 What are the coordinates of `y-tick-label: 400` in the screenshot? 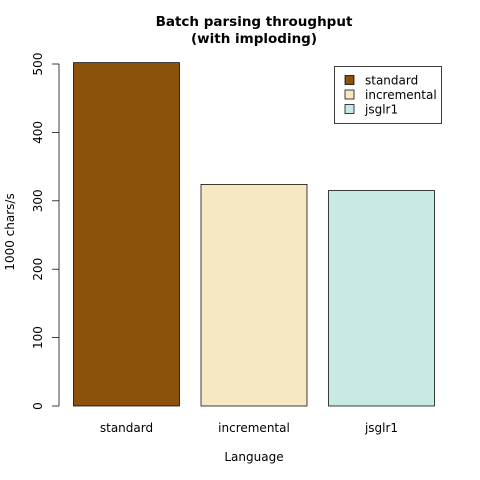 It's located at (38, 132).